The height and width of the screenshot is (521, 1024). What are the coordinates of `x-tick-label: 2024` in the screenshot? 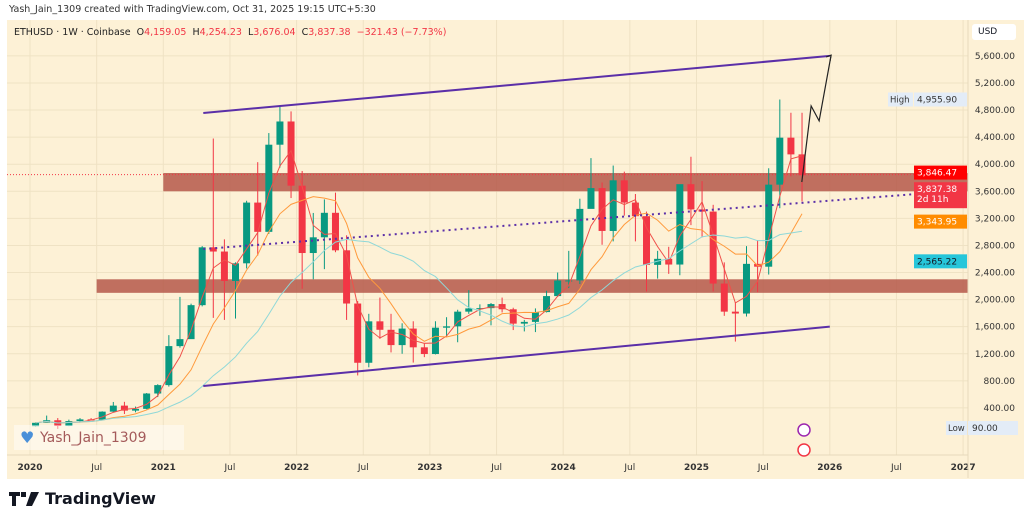 It's located at (563, 468).